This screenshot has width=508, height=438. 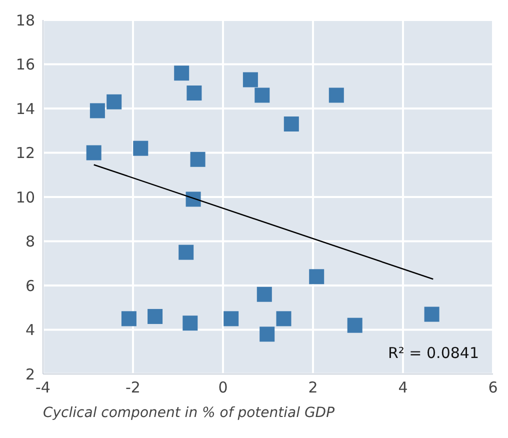 I want to click on y-tick-label: 4, so click(x=30, y=330).